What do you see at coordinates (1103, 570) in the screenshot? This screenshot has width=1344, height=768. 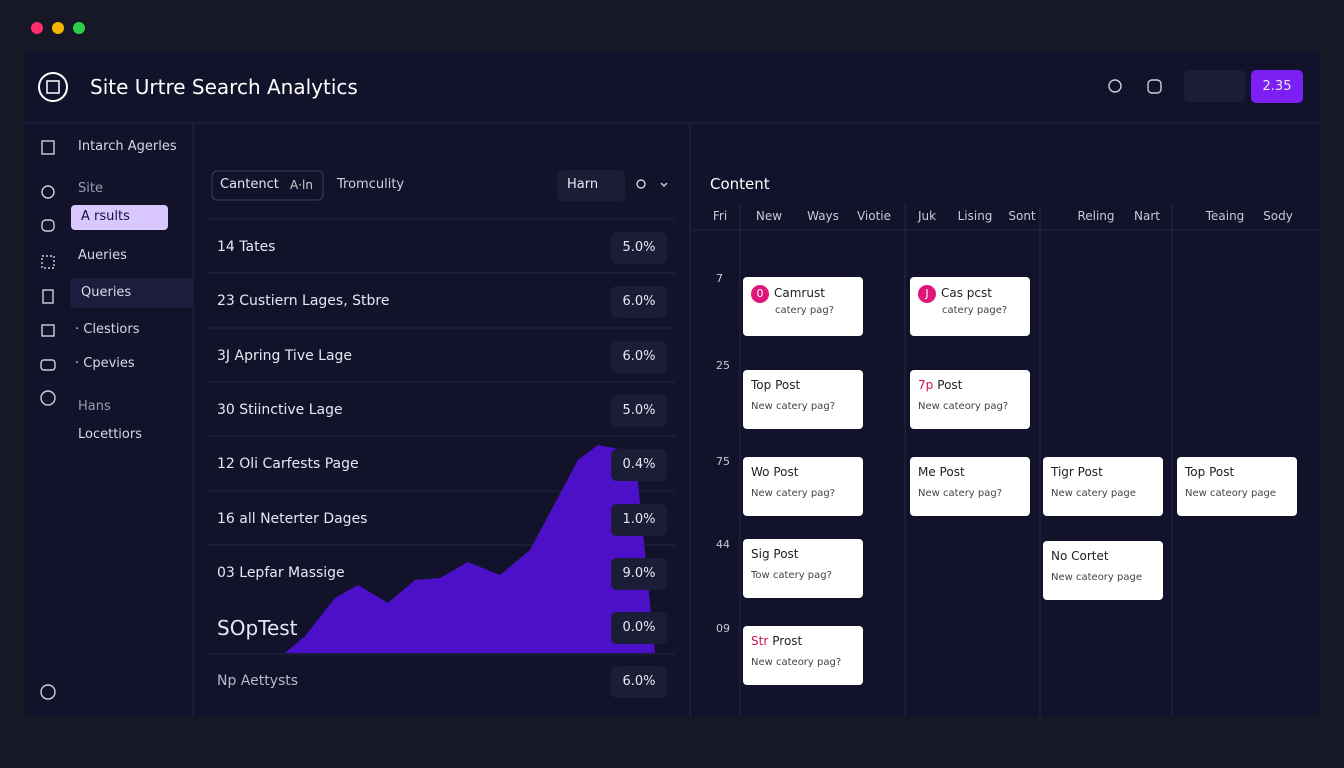 I see `calendar-card: No Cortet New cateory page` at bounding box center [1103, 570].